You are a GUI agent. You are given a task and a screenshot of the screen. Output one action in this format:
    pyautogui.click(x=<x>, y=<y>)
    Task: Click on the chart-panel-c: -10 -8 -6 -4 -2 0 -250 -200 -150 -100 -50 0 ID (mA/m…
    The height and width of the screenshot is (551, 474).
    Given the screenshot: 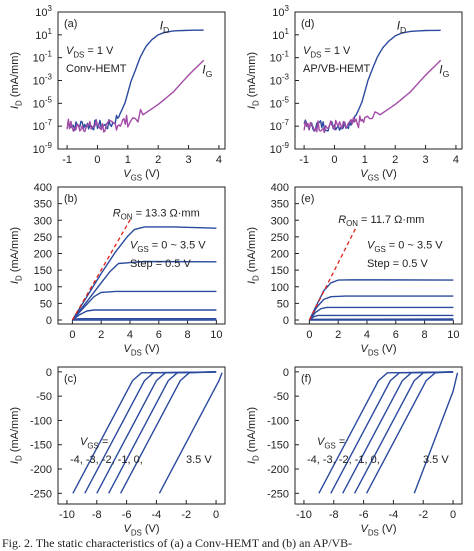 What is the action you would take?
    pyautogui.click(x=117, y=451)
    